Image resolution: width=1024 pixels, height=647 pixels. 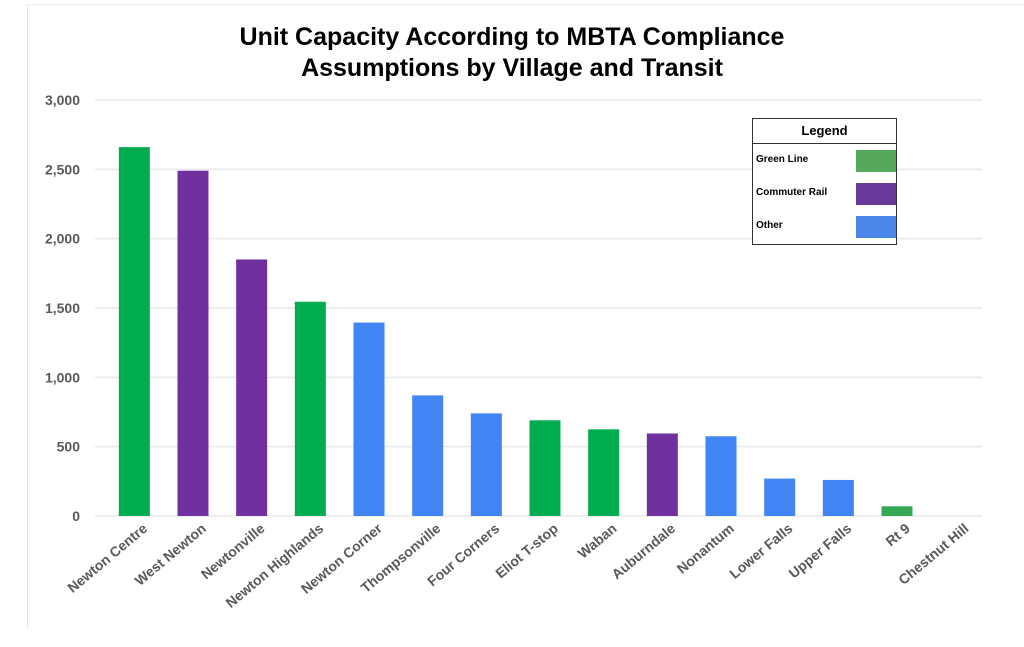 What do you see at coordinates (69, 447) in the screenshot?
I see `y-tick-label: 500` at bounding box center [69, 447].